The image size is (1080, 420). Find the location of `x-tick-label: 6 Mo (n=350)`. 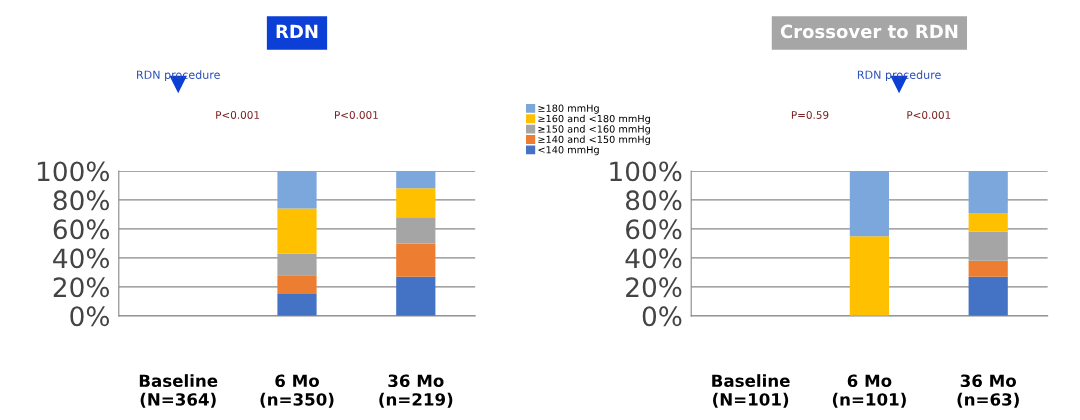

x-tick-label: 6 Mo (n=350) is located at coordinates (297, 391).